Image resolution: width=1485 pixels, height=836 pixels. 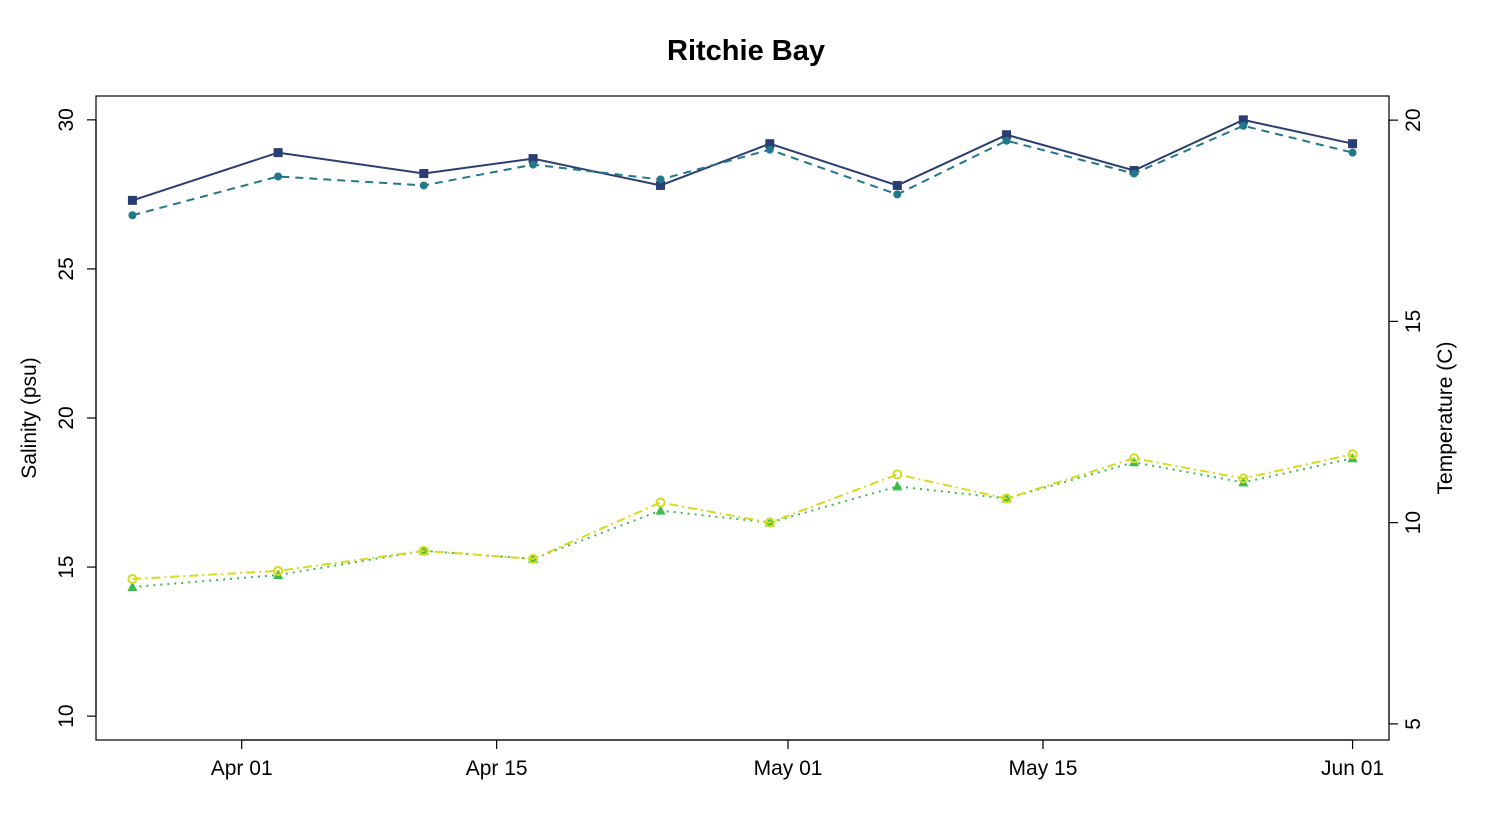 What do you see at coordinates (66, 715) in the screenshot?
I see `left-tick-label: 10` at bounding box center [66, 715].